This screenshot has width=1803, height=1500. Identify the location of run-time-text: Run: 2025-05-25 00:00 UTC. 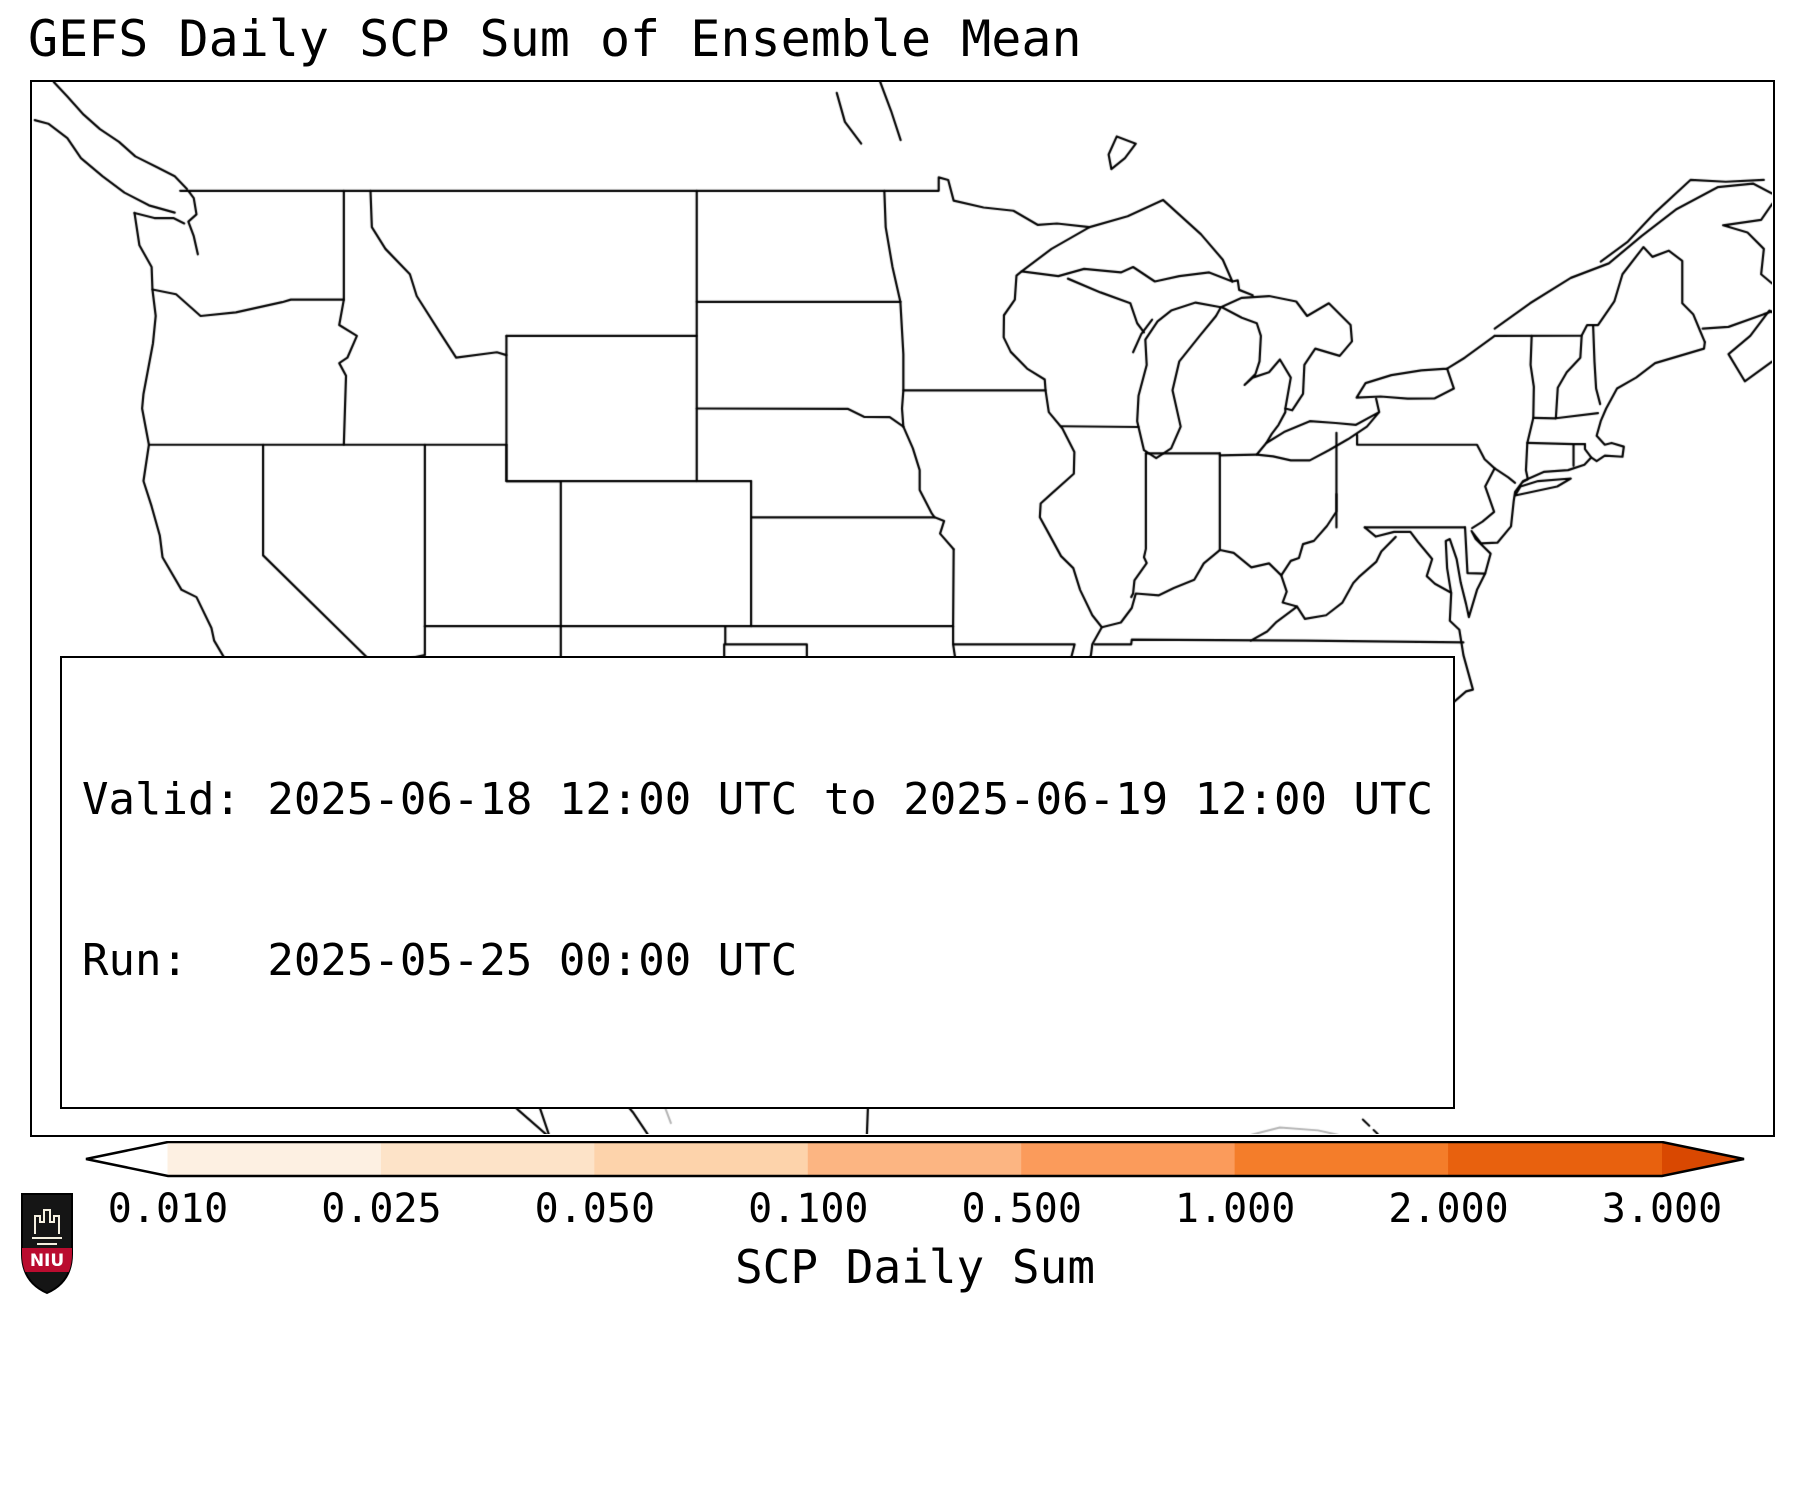
(440, 960).